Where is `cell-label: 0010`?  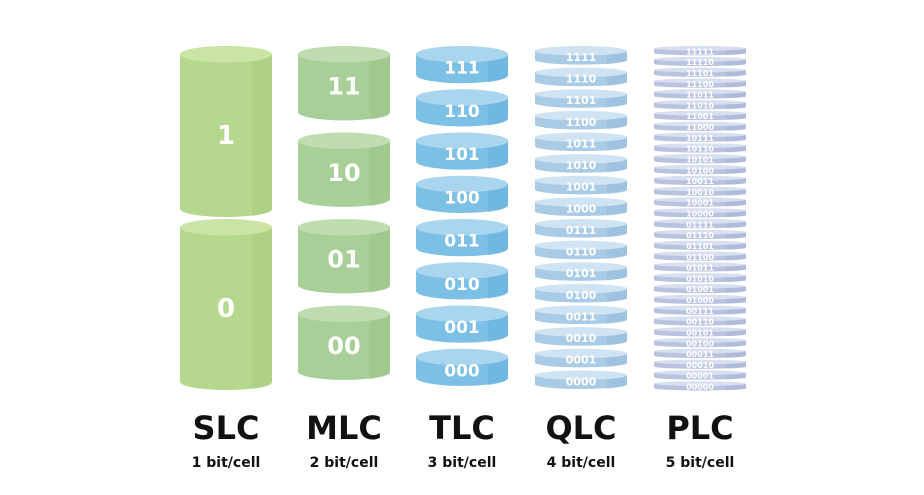 cell-label: 0010 is located at coordinates (581, 338).